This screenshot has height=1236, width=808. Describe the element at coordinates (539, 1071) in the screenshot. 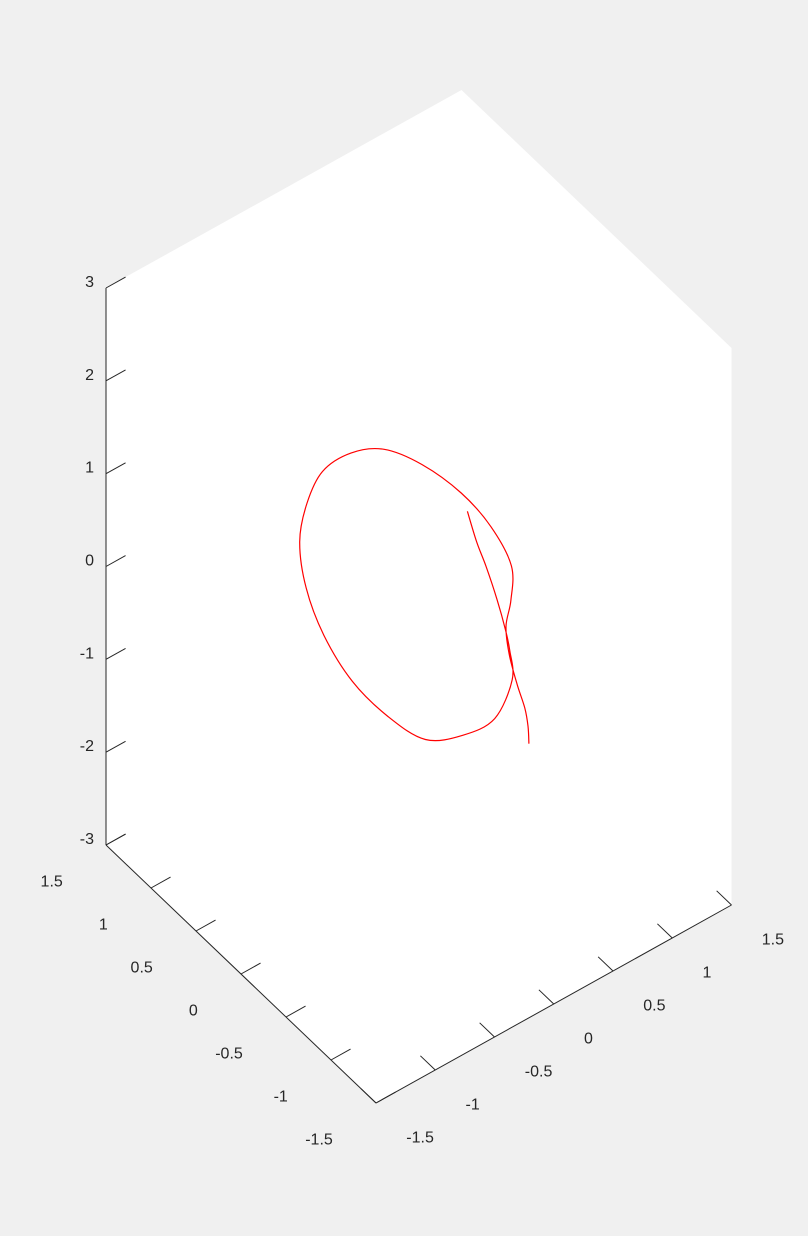

I see `x-tick-label: -0.5` at that location.